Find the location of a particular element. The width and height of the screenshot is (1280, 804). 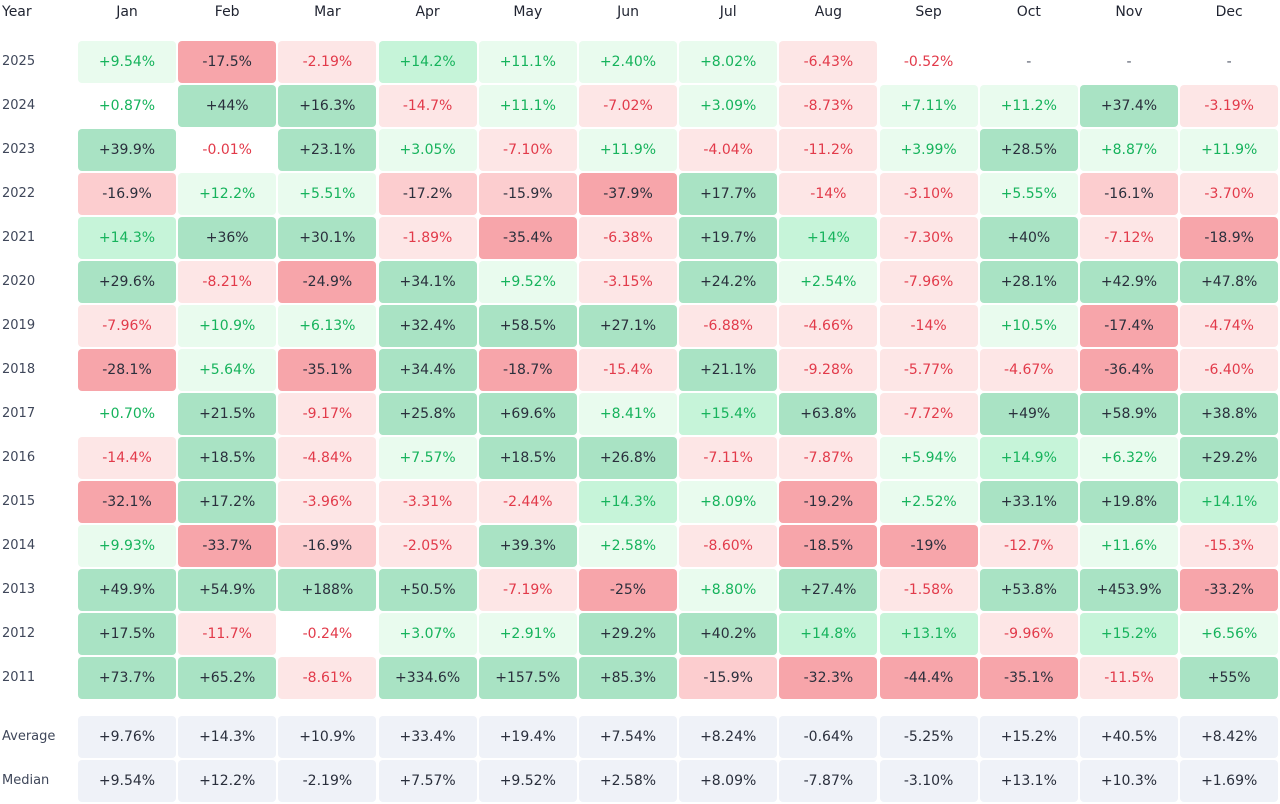

average-cell: -5.25% is located at coordinates (928, 737).